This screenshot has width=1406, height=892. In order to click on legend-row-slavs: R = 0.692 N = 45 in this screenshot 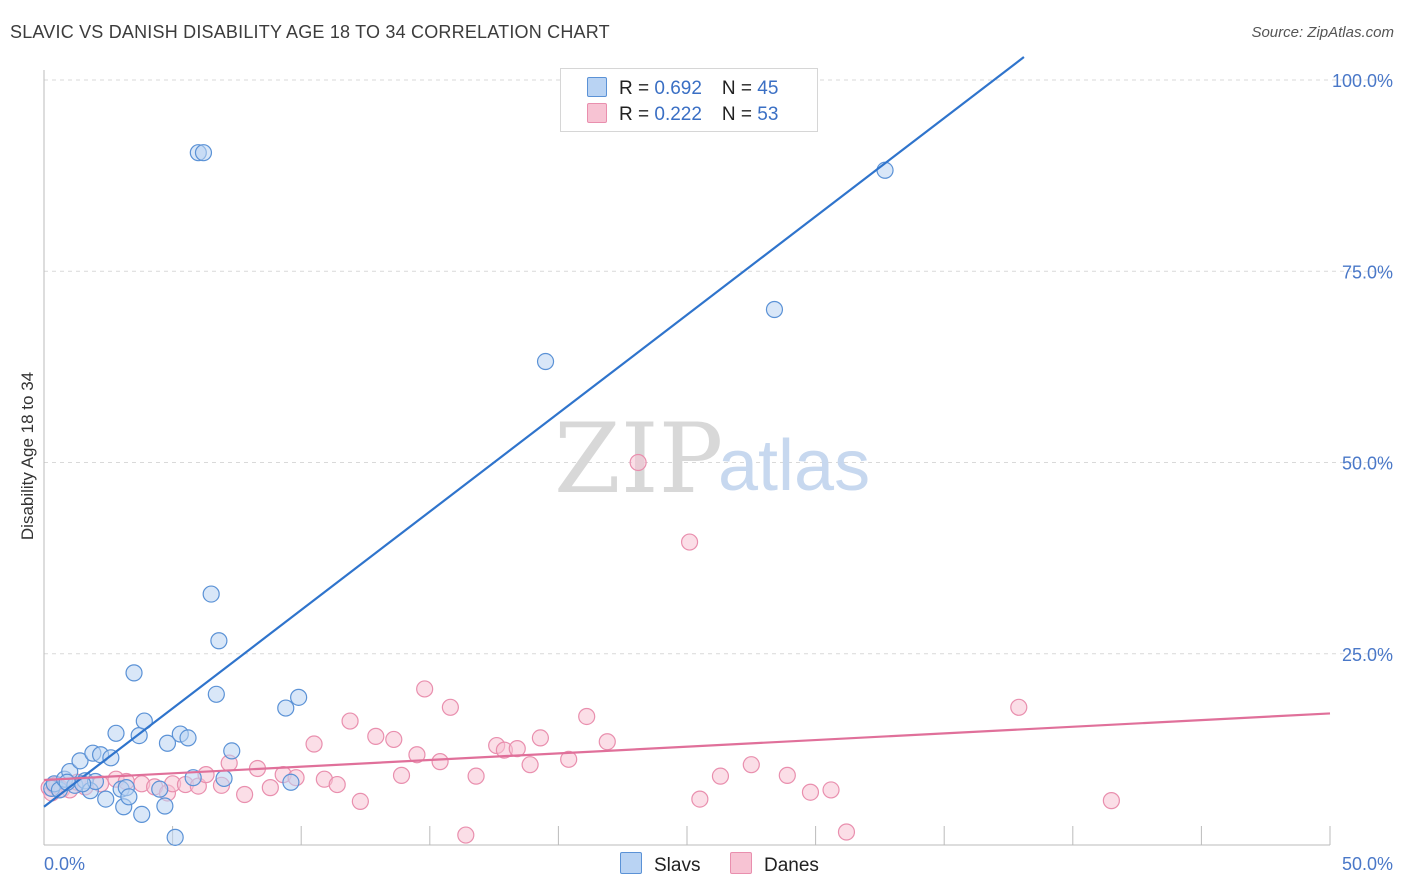, I will do `click(682, 89)`.